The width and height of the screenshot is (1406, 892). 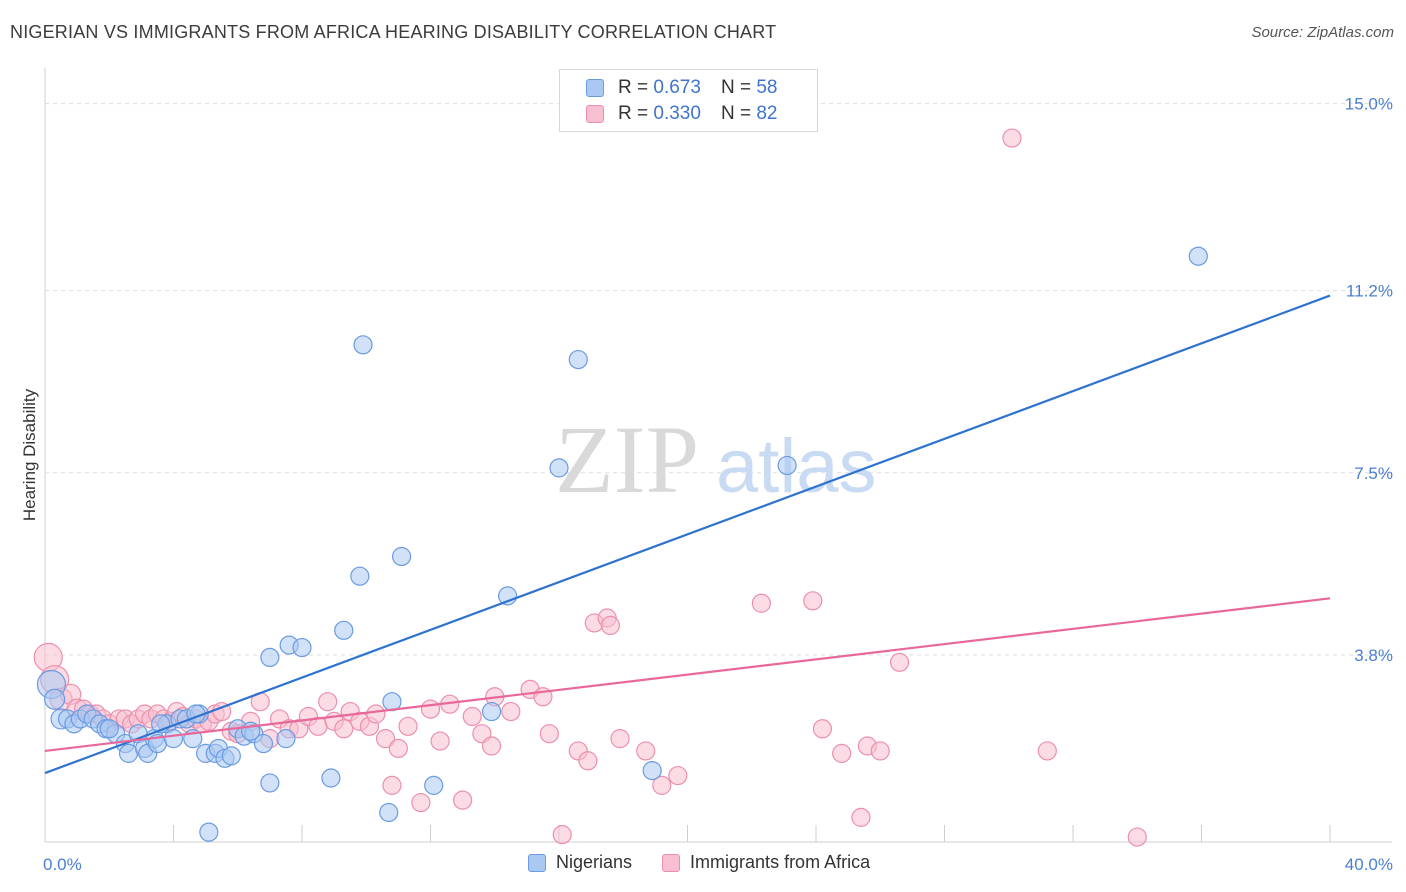 I want to click on watermark: ZIP atlas, so click(x=716, y=459).